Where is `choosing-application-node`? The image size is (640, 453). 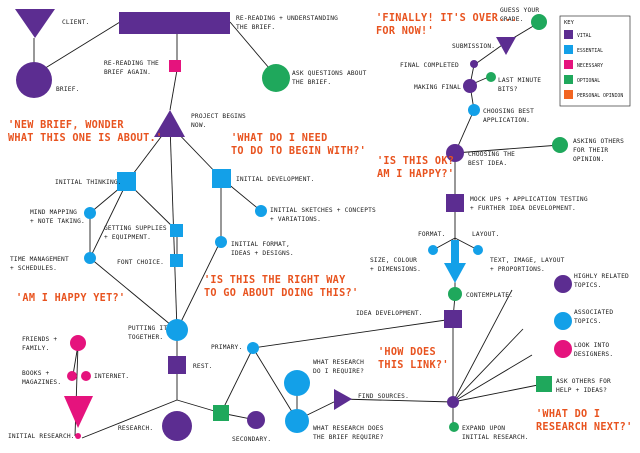
choosing-application-node is located at coordinates (474, 110).